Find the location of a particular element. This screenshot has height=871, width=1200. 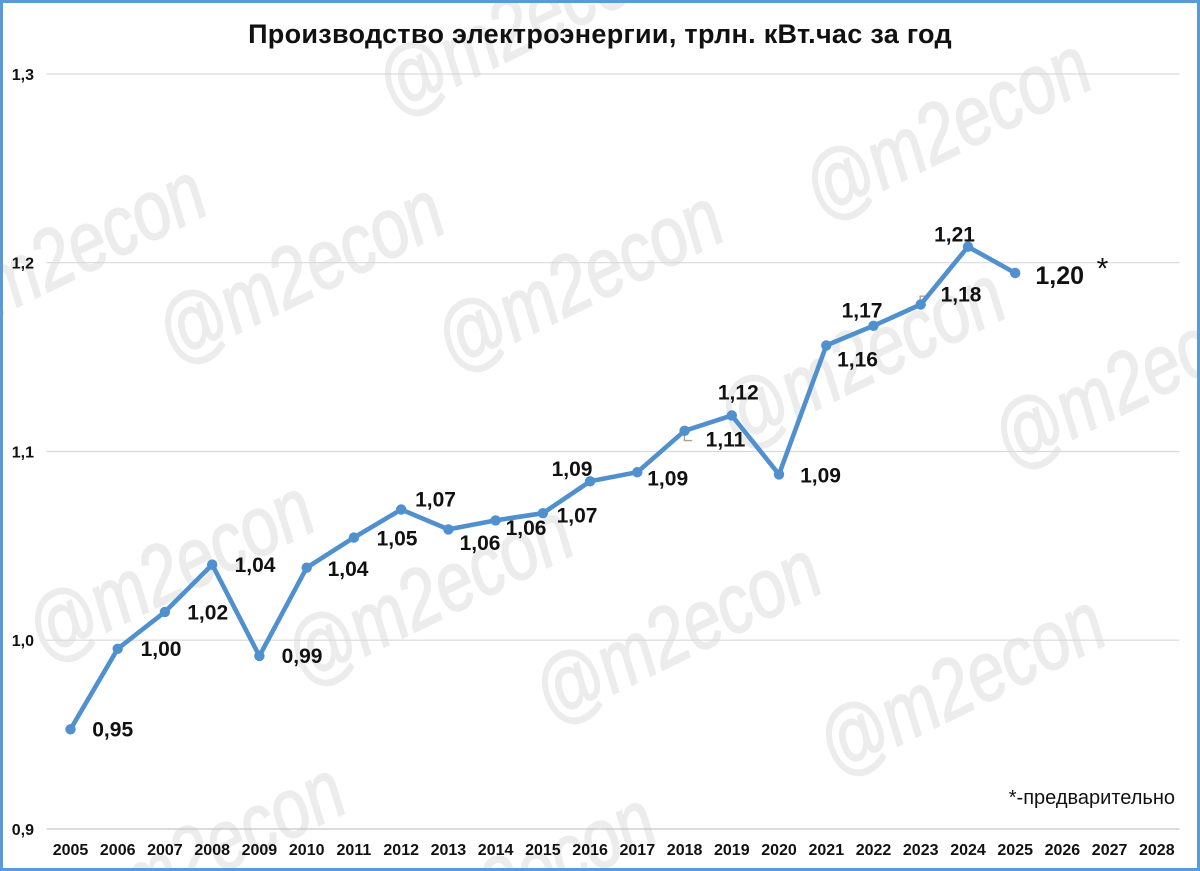

svg-text: 1,00 is located at coordinates (161, 649).